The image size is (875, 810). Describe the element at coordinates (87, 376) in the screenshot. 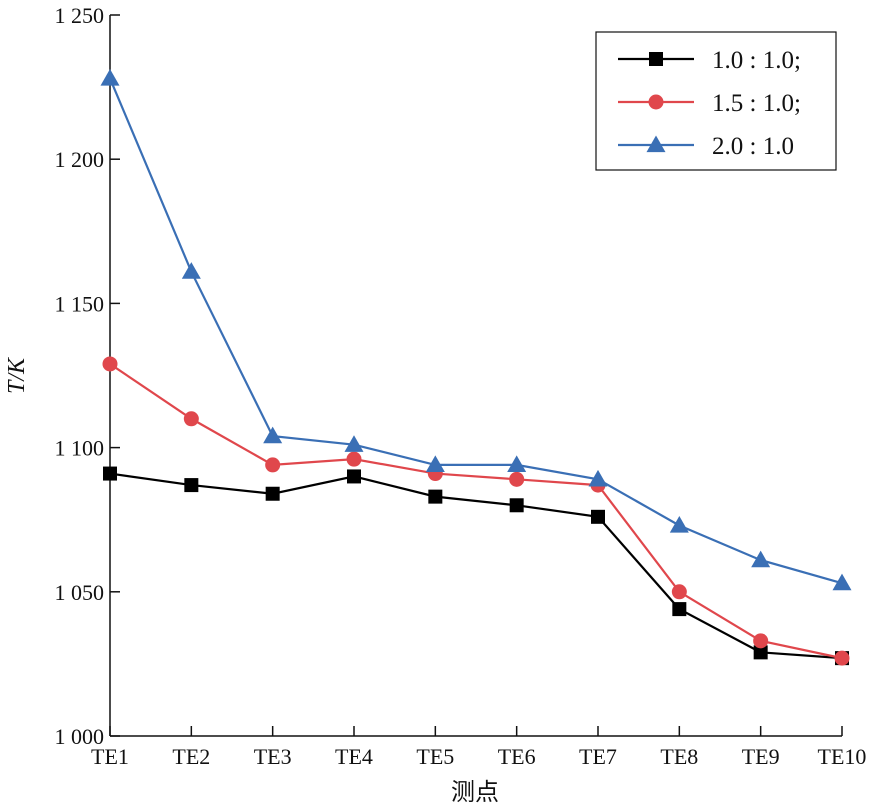

I see `y-ticks: 1 000 1 050 1 100 1 150 1 200 1 250` at that location.